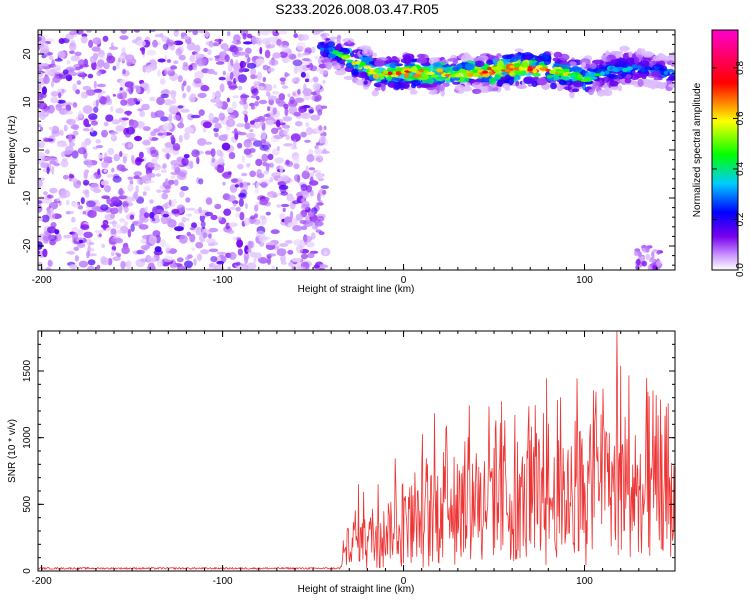 This screenshot has width=750, height=600. What do you see at coordinates (27, 245) in the screenshot?
I see `y-tick-label: -20` at bounding box center [27, 245].